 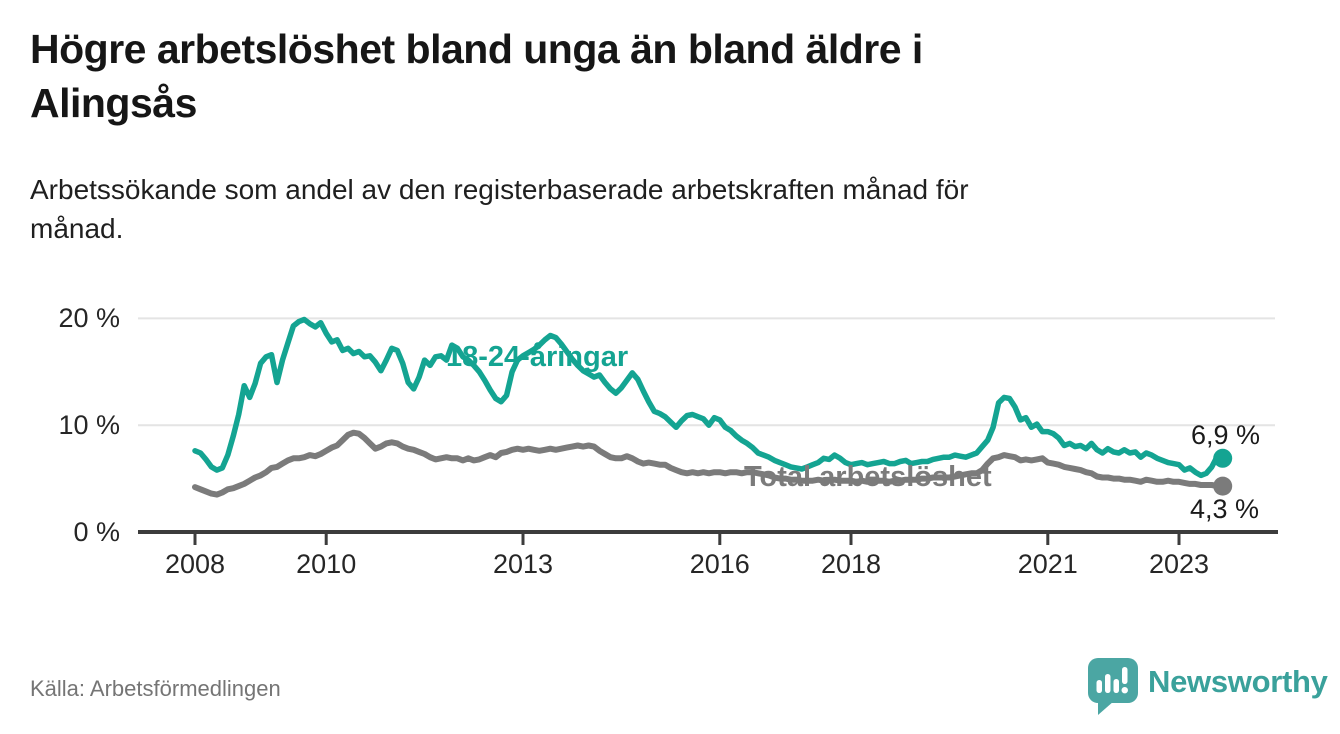 What do you see at coordinates (195, 564) in the screenshot?
I see `x-axis-label-2008: 2008` at bounding box center [195, 564].